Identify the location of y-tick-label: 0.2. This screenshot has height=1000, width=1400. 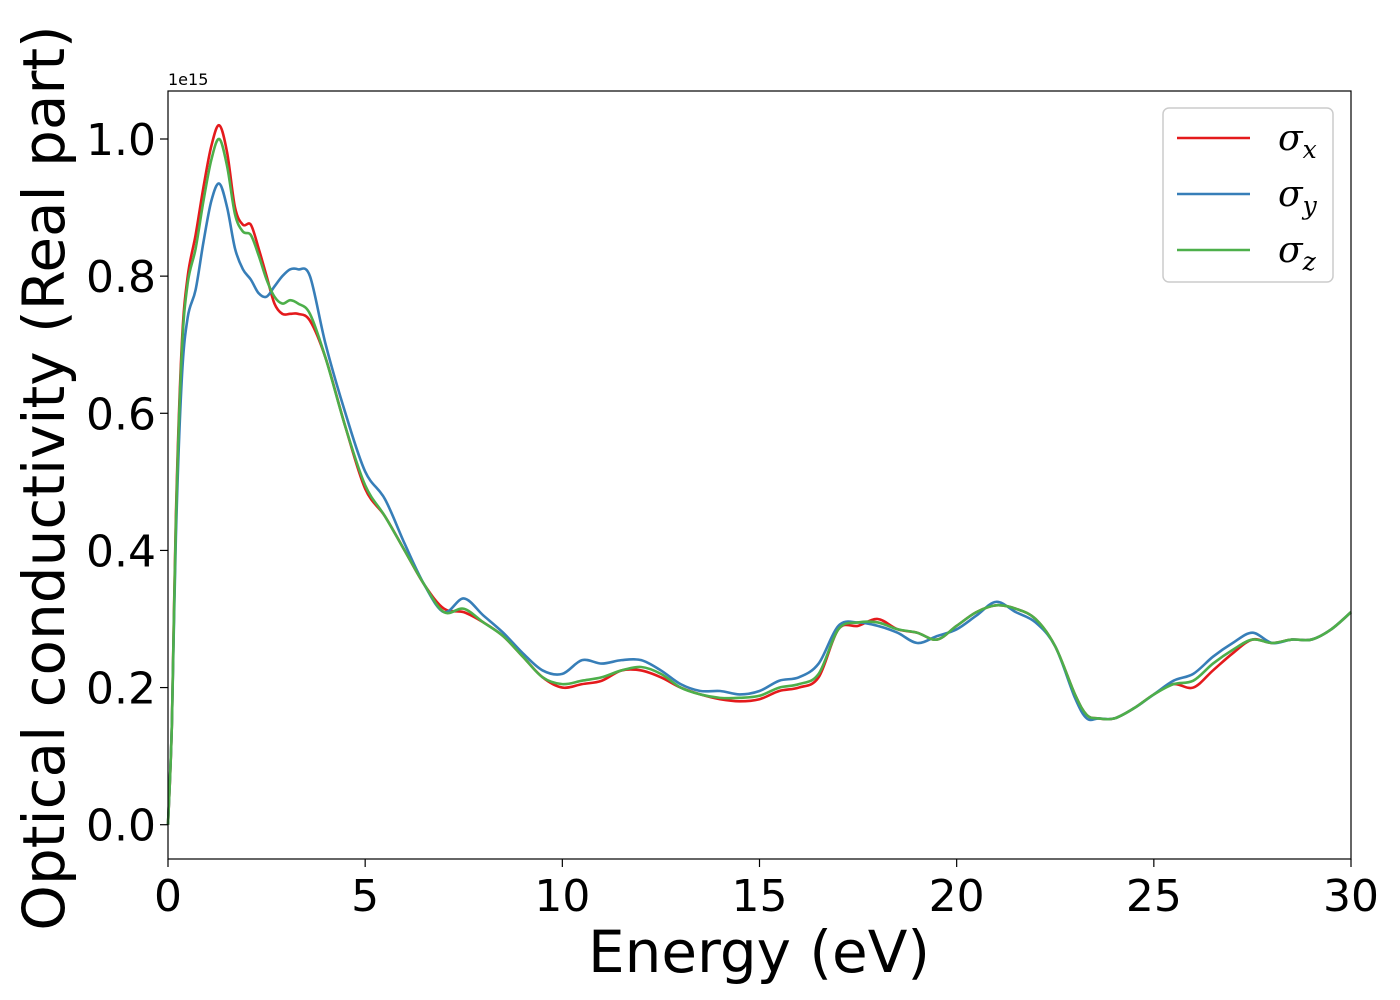
(121, 689).